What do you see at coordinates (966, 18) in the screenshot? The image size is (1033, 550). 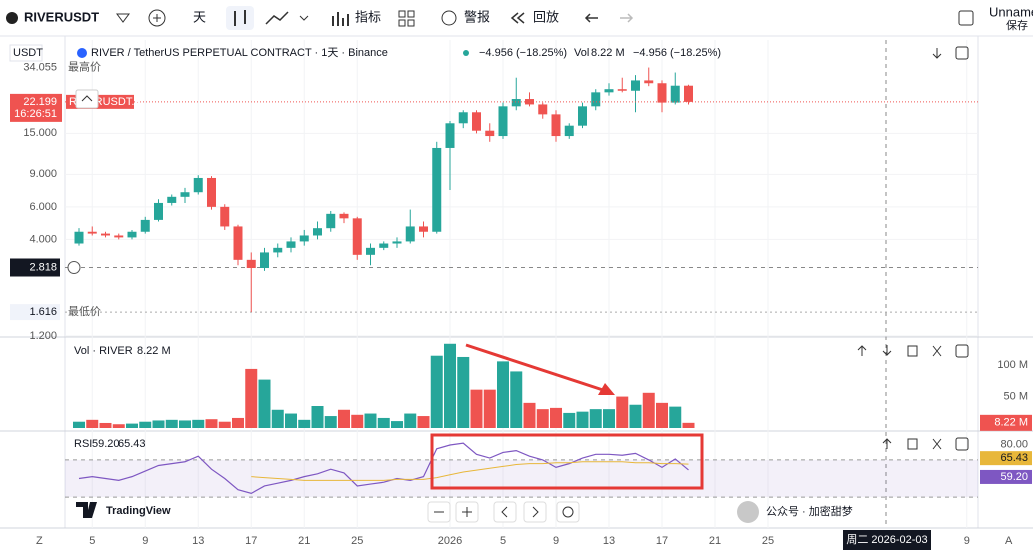 I see `fullscreen` at bounding box center [966, 18].